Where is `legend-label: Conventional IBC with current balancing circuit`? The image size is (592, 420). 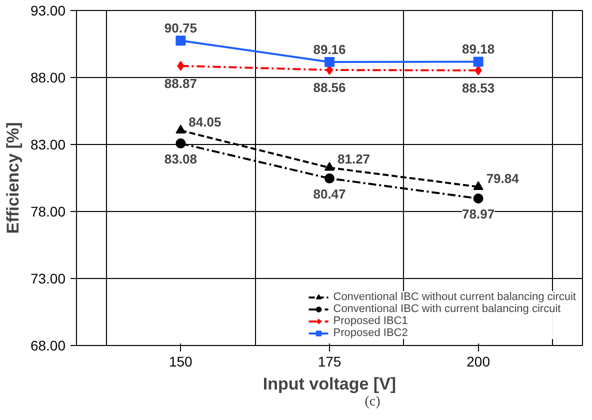
legend-label: Conventional IBC with current balancing circuit is located at coordinates (447, 309).